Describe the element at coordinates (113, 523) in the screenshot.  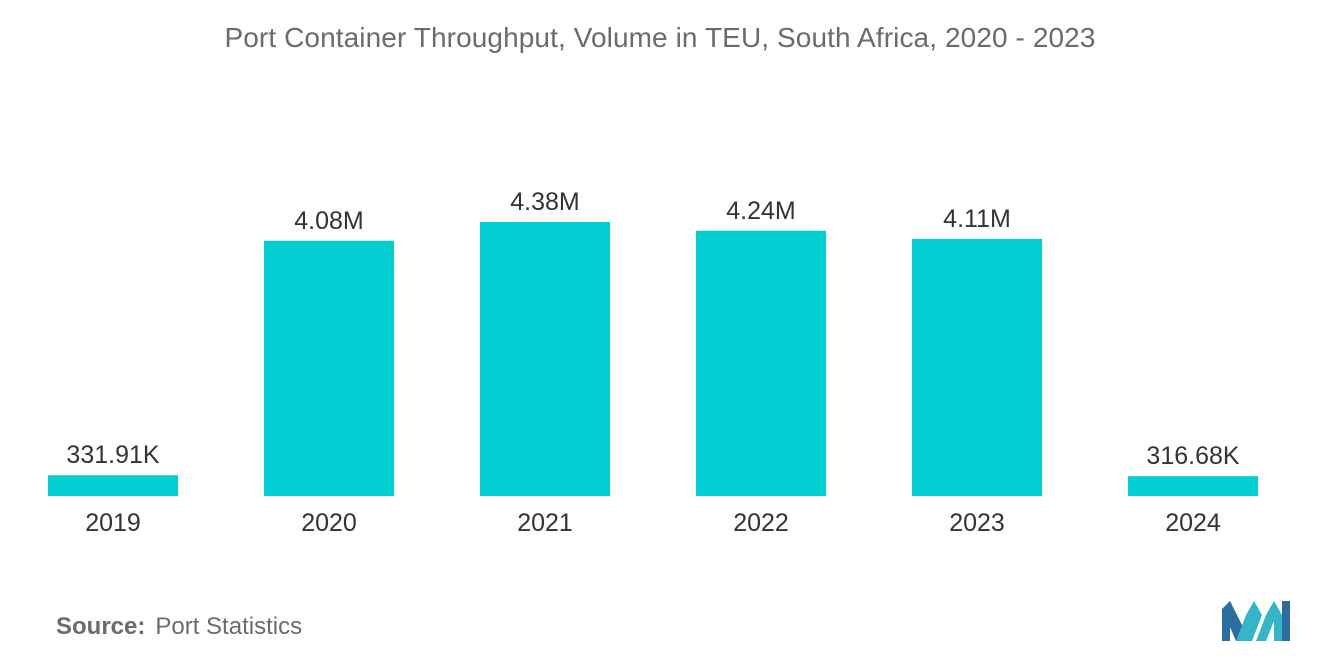
I see `x-tick-label-2019: 2019` at that location.